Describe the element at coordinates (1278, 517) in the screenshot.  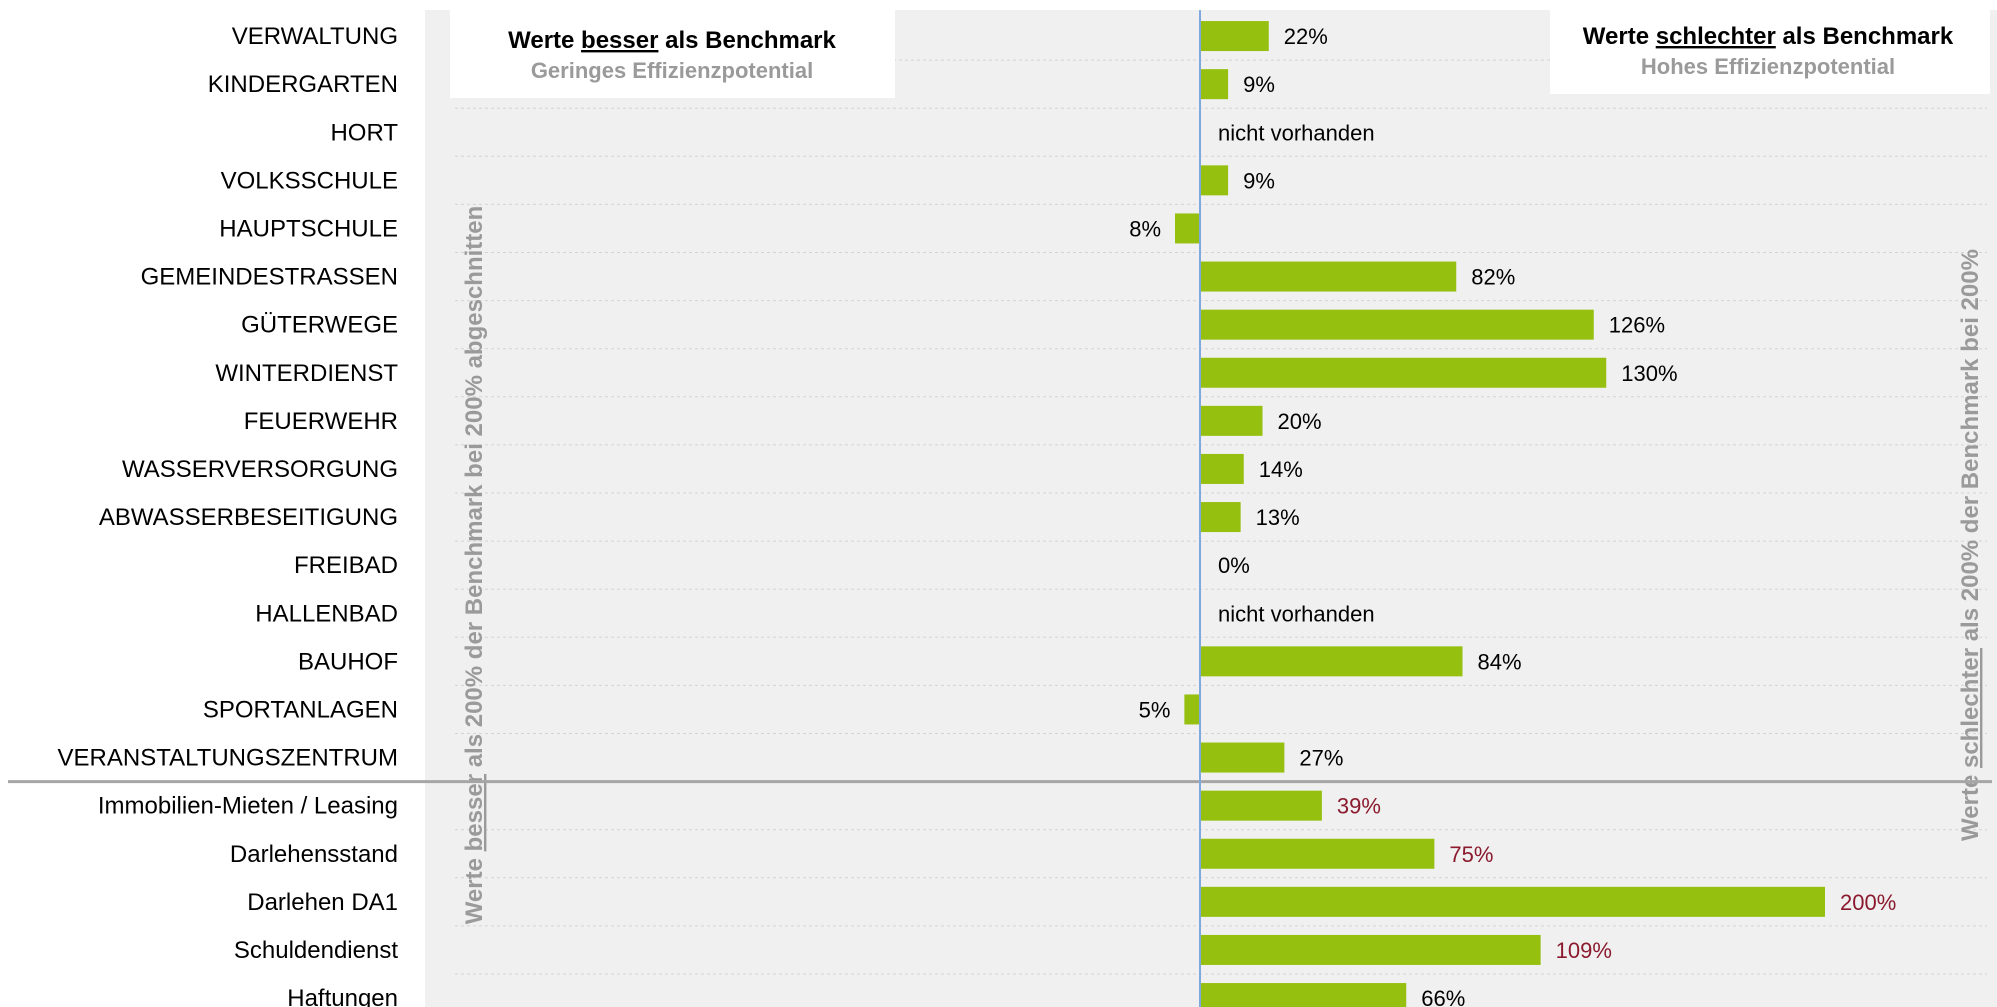
I see `value-label: 13%` at that location.